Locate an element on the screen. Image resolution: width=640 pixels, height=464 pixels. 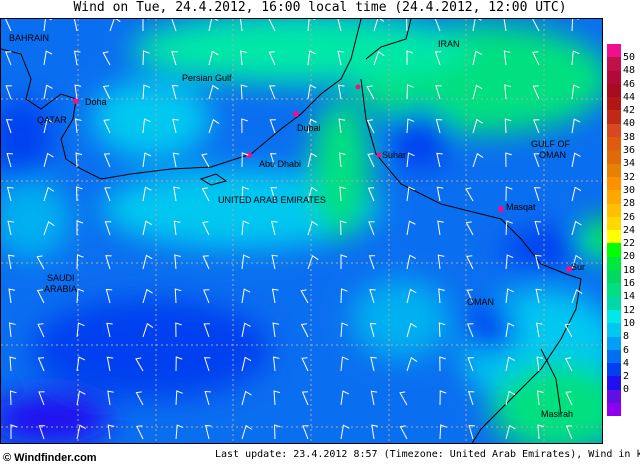
legend-tick-label: 50 is located at coordinates (629, 57).